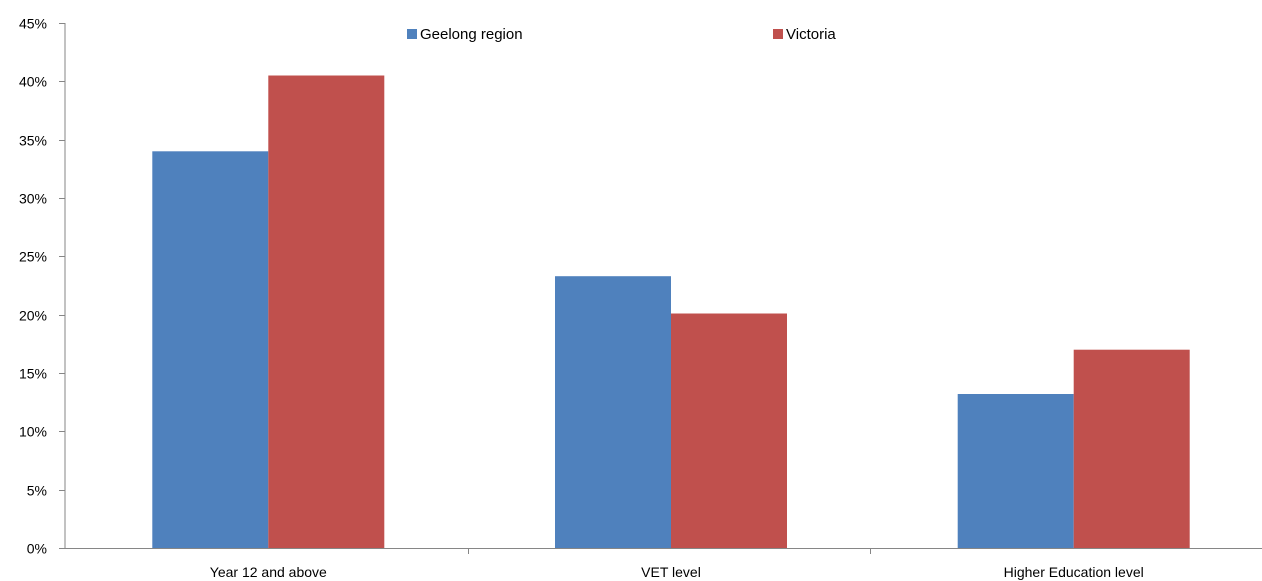 The width and height of the screenshot is (1262, 581). I want to click on y-tick-label: 35%, so click(33, 141).